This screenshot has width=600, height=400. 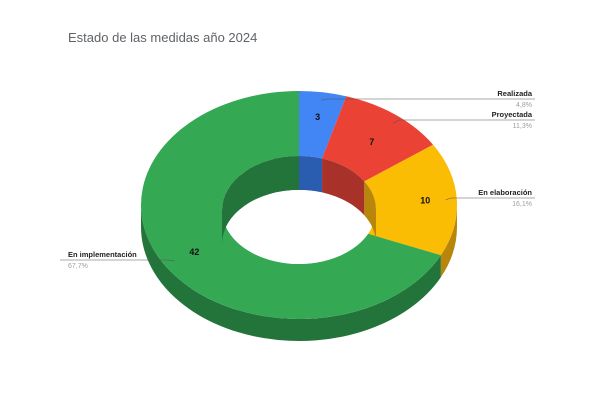 What do you see at coordinates (194, 252) in the screenshot?
I see `slice-value-3: 42` at bounding box center [194, 252].